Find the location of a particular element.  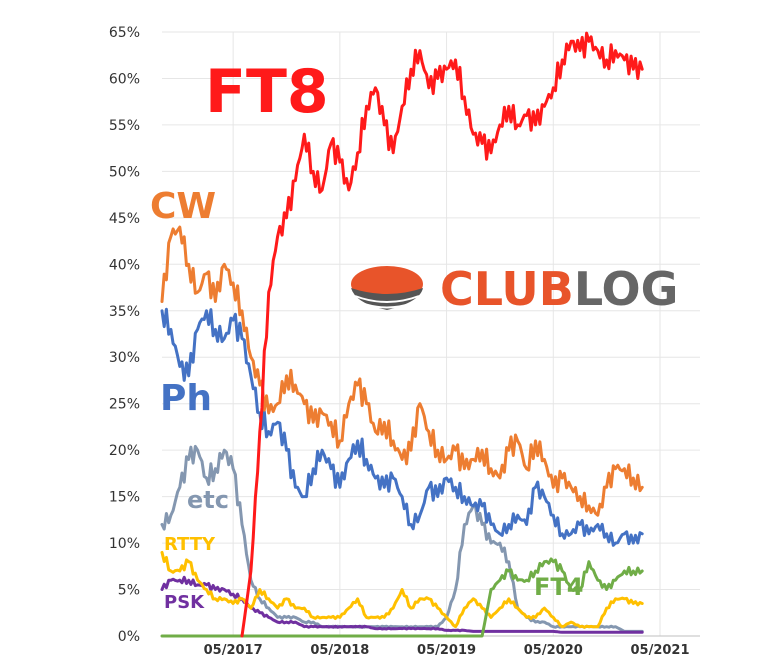

y-tick-label: 55% is located at coordinates (124, 126).